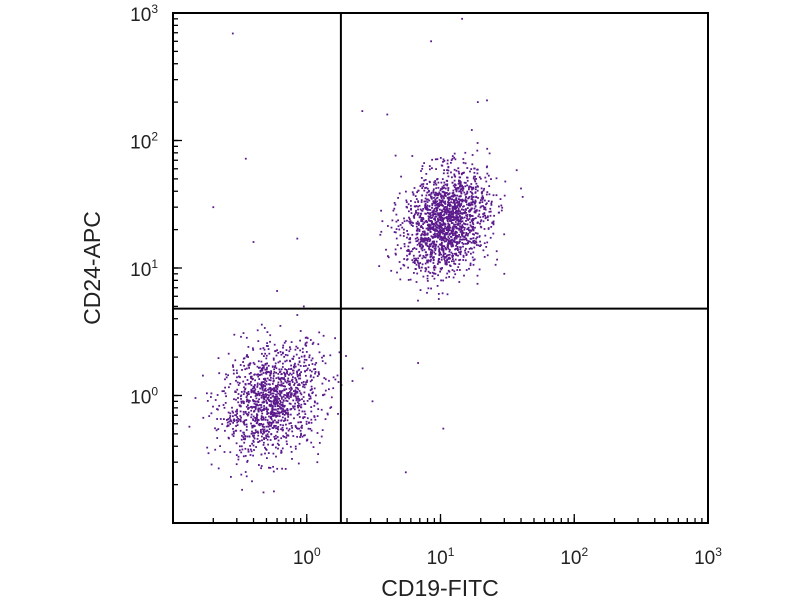 The image size is (800, 600). What do you see at coordinates (574, 557) in the screenshot?
I see `x-tick-label: 10²` at bounding box center [574, 557].